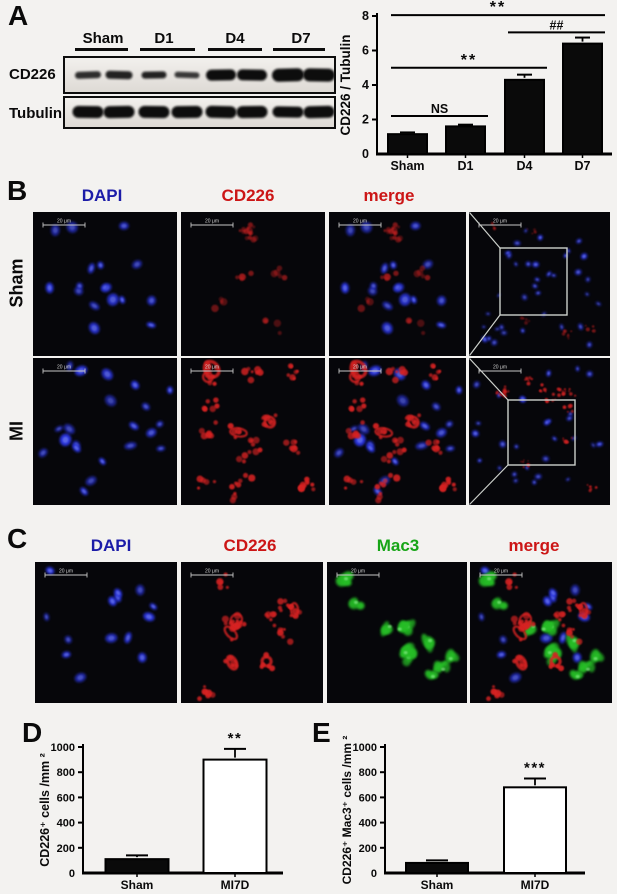 Image resolution: width=617 pixels, height=894 pixels. I want to click on c-header-dapi: DAPI, so click(111, 545).